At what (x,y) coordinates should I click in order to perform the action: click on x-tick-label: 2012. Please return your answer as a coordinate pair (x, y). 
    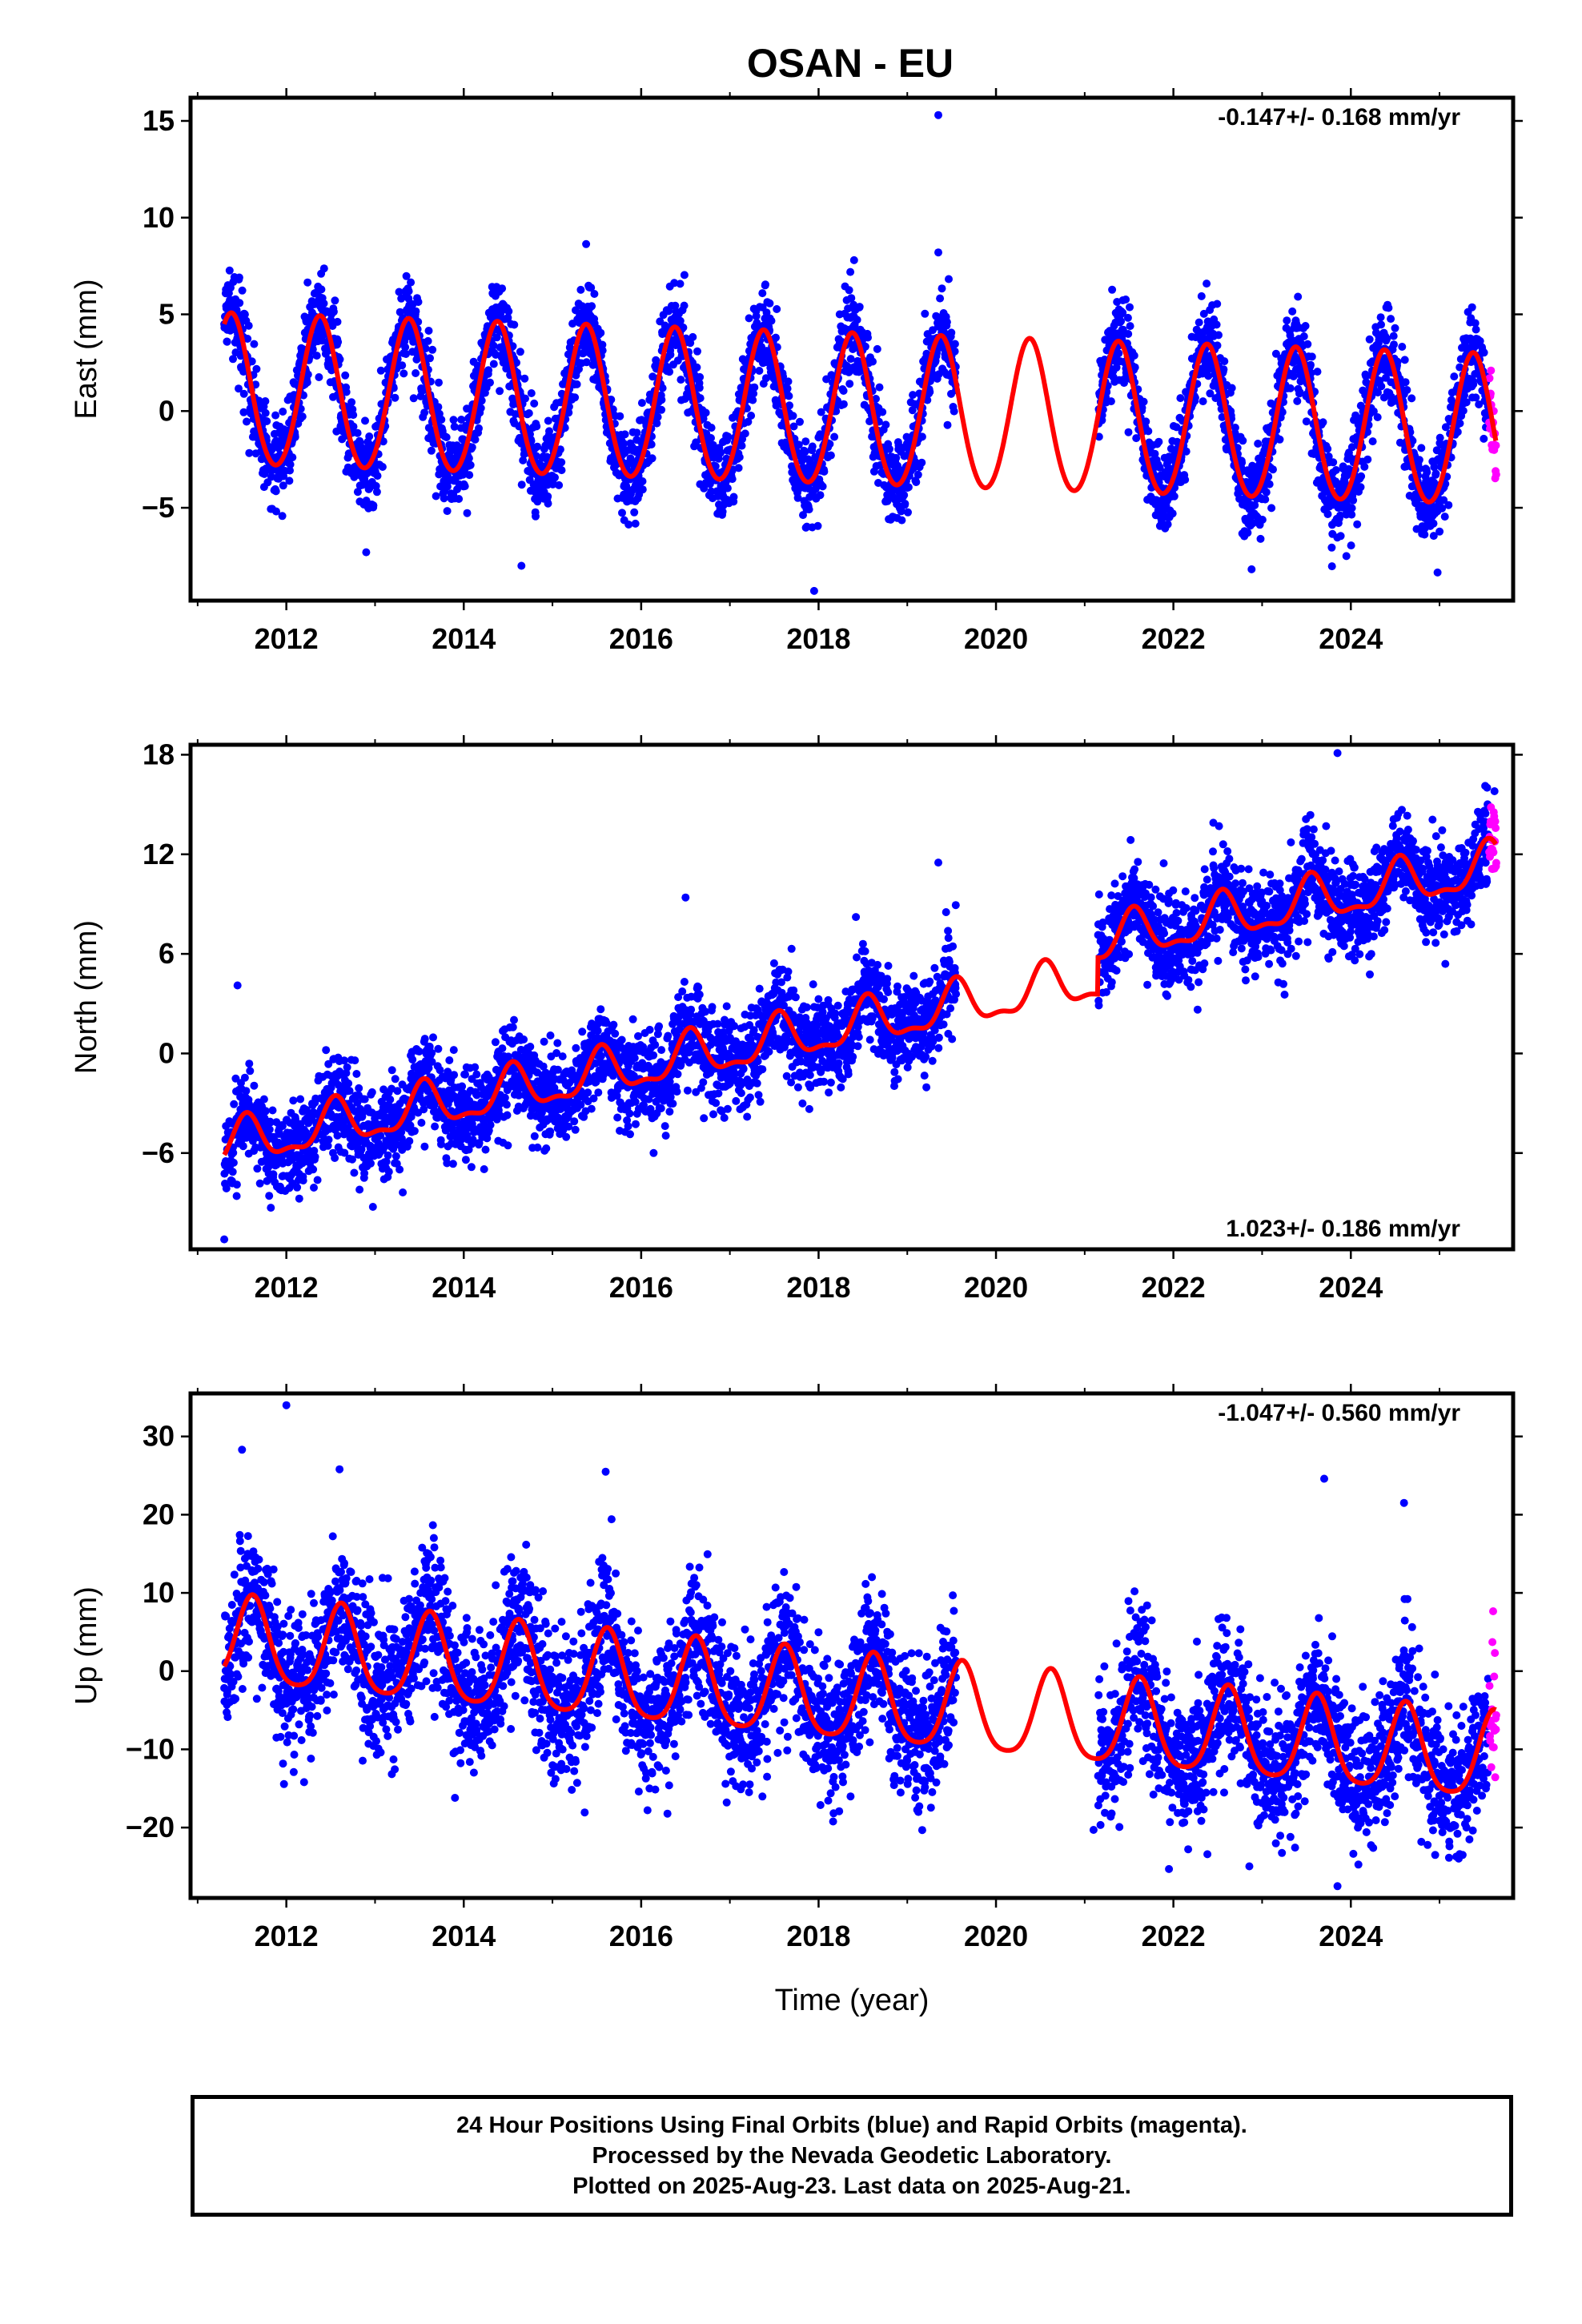
    Looking at the image, I should click on (287, 1287).